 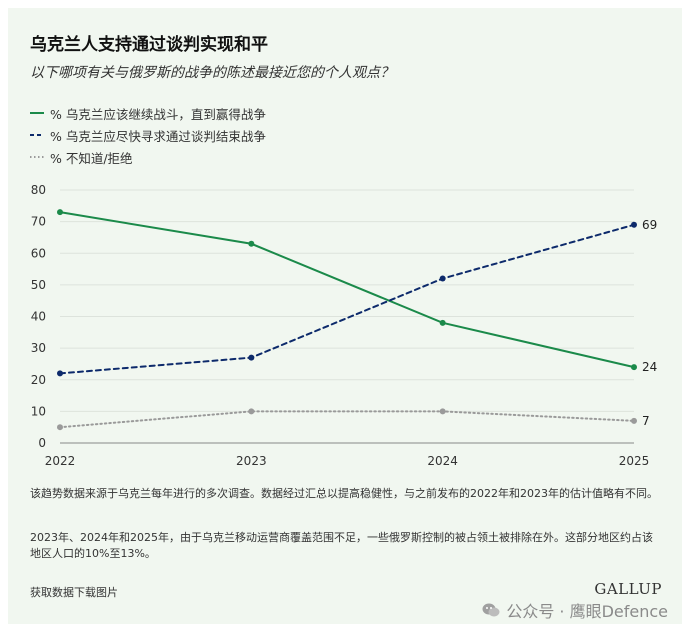 I want to click on watermark: 公众号 · 鹰眼Defence, so click(x=575, y=610).